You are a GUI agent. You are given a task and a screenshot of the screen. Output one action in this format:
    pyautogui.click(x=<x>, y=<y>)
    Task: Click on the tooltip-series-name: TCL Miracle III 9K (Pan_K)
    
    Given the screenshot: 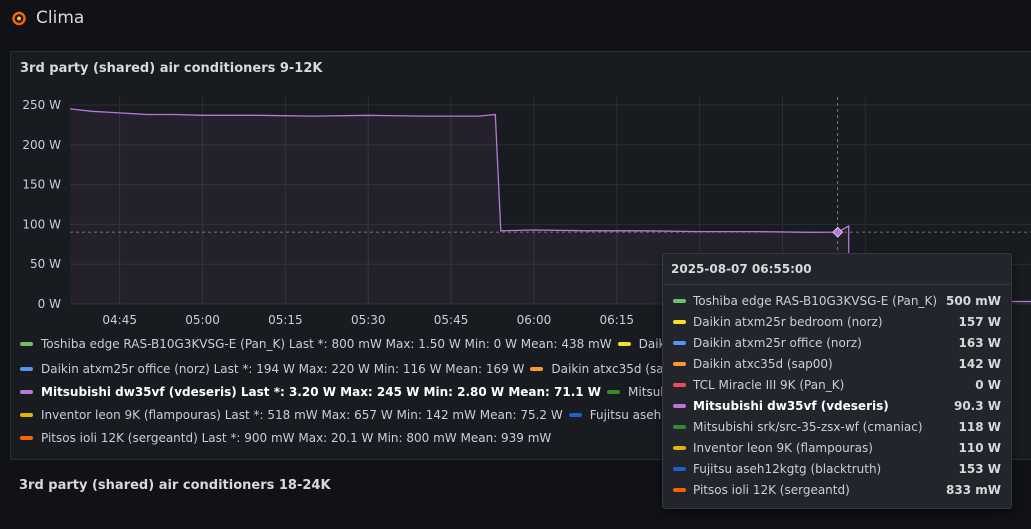 What is the action you would take?
    pyautogui.click(x=769, y=385)
    